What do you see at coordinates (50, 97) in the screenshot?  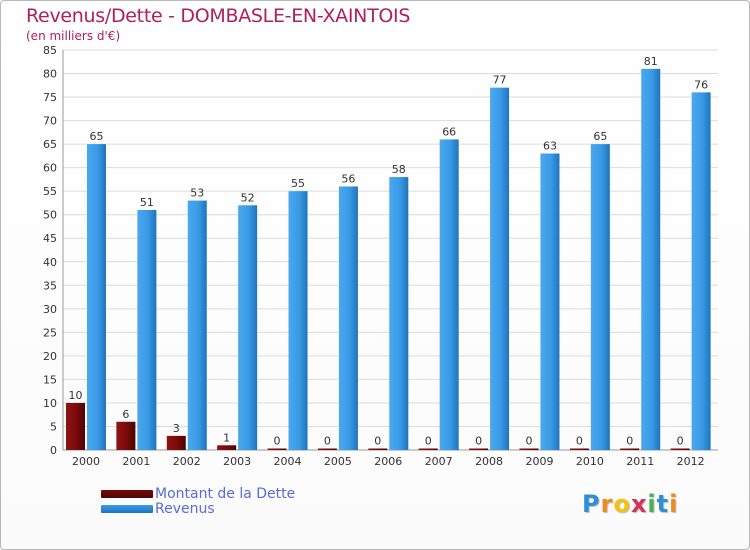 I see `y-tick-label: 75` at bounding box center [50, 97].